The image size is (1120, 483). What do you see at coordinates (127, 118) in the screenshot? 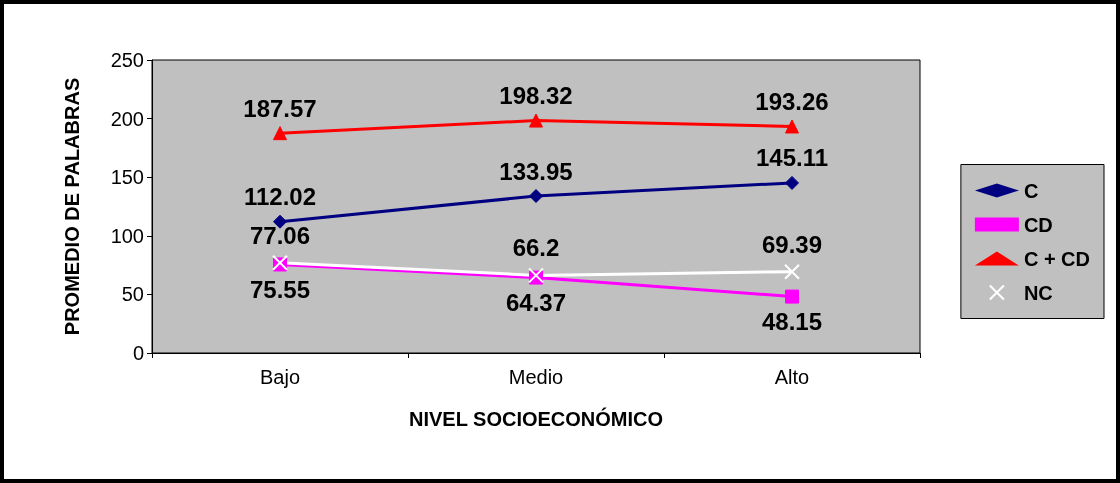
I see `y-tick-label: 200` at bounding box center [127, 118].